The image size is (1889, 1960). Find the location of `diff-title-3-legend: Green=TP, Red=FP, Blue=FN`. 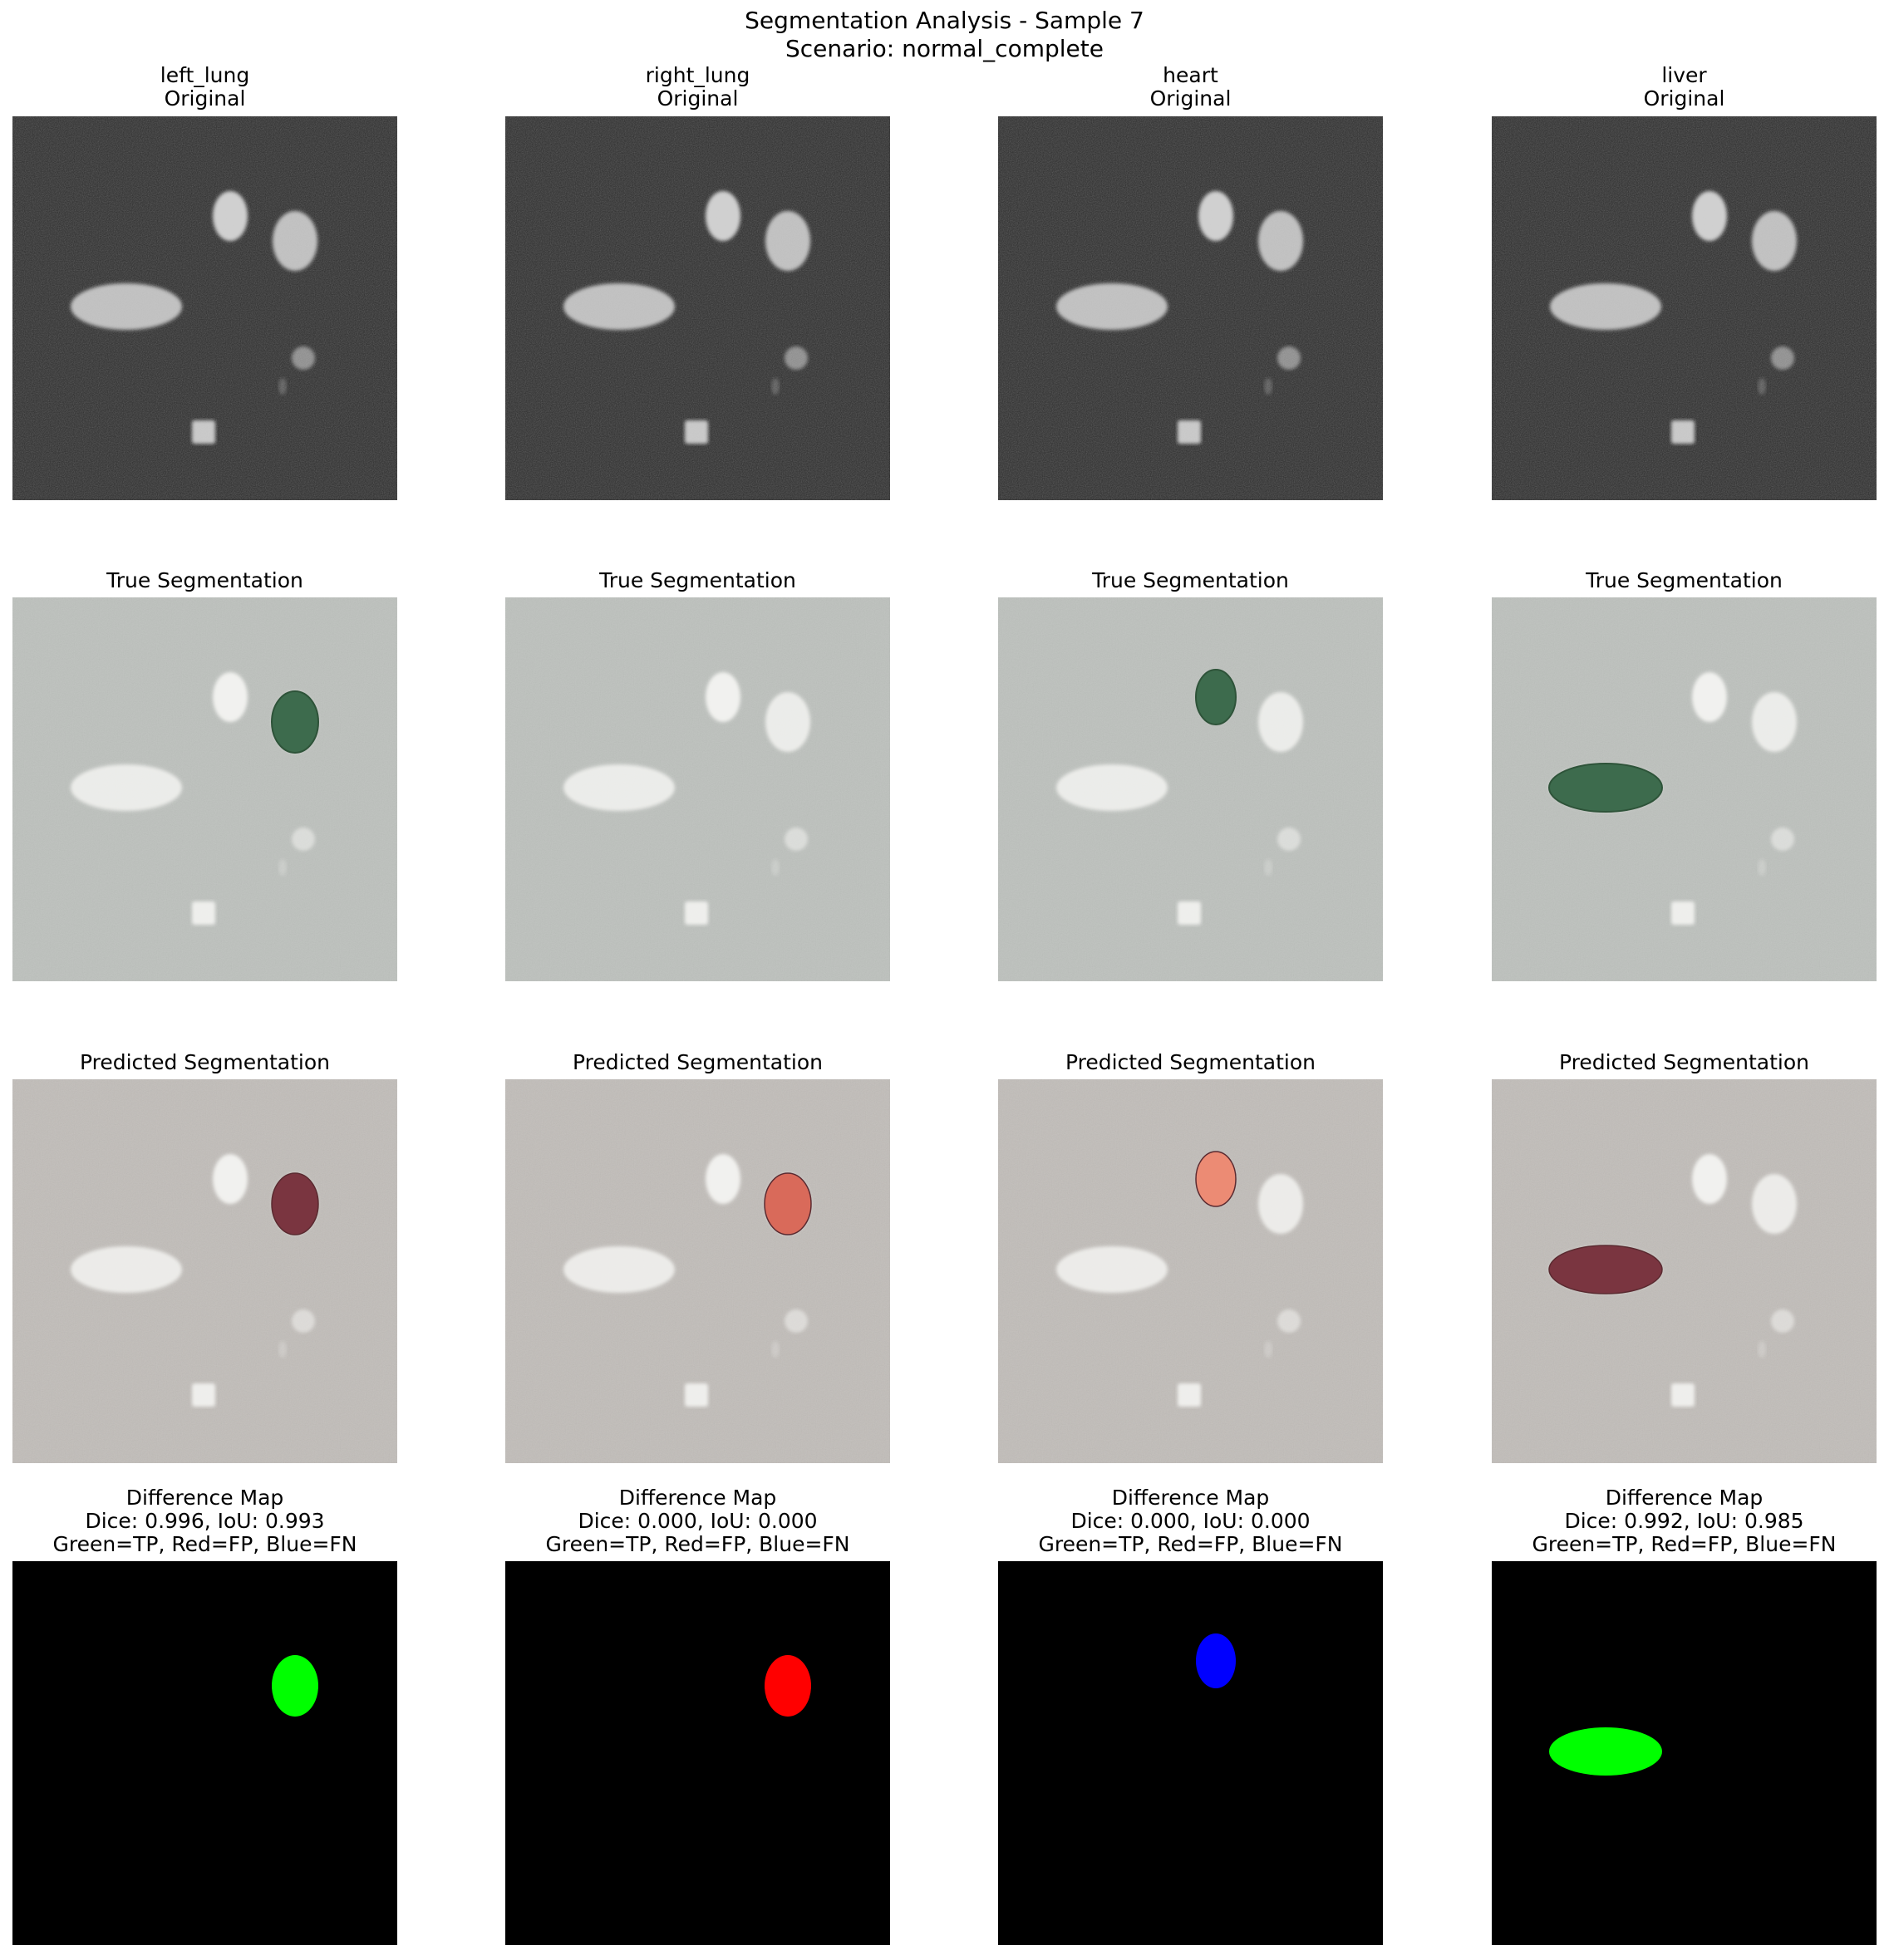

diff-title-3-legend: Green=TP, Red=FP, Blue=FN is located at coordinates (1684, 1544).